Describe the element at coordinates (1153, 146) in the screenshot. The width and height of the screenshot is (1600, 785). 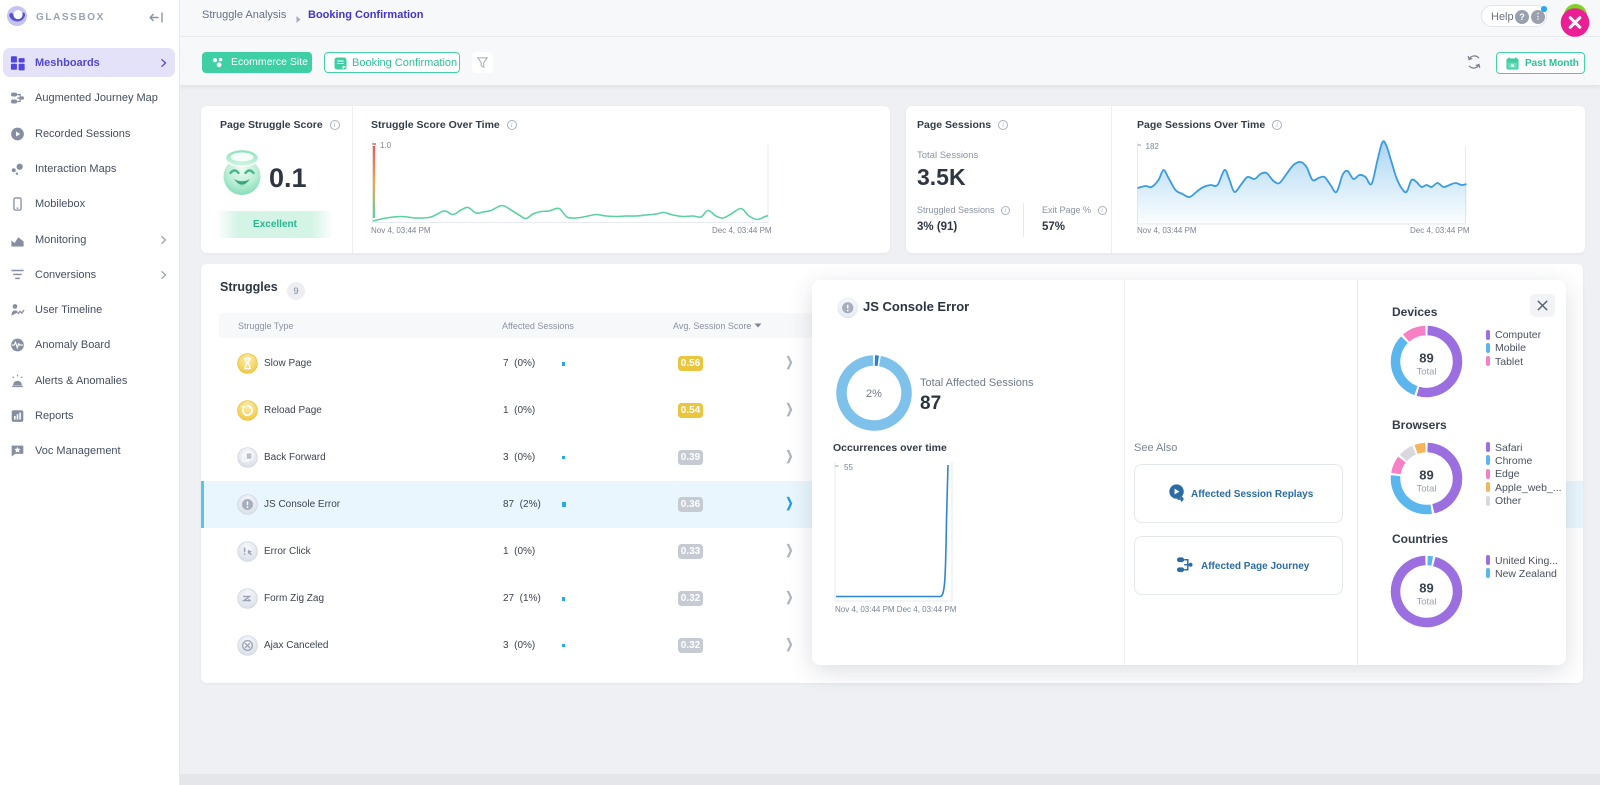
I see `svg-text: 182` at that location.